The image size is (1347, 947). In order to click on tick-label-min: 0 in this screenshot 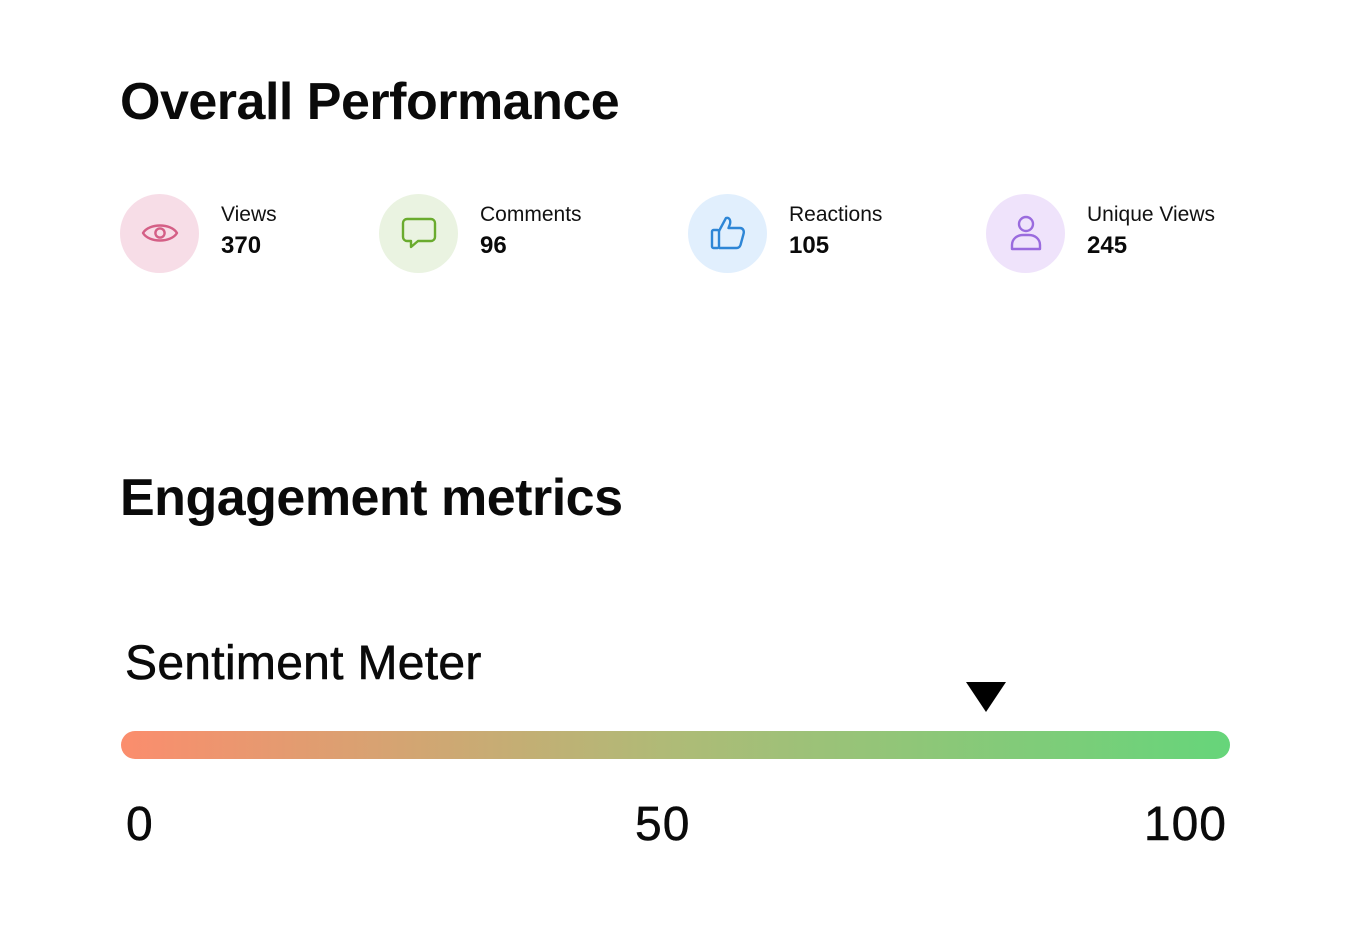, I will do `click(140, 824)`.